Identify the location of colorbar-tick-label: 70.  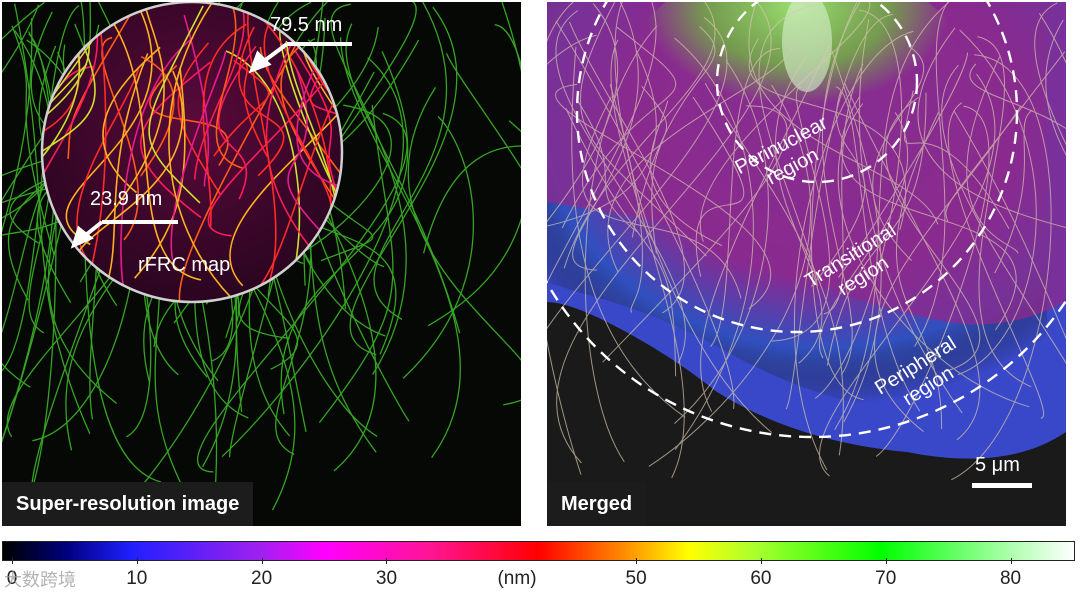
(886, 578).